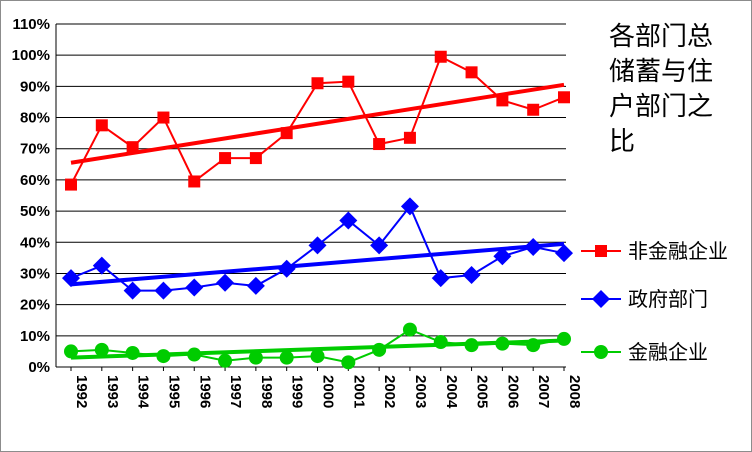 This screenshot has height=452, width=752. Describe the element at coordinates (389, 391) in the screenshot. I see `x-tick-label: 2002` at that location.